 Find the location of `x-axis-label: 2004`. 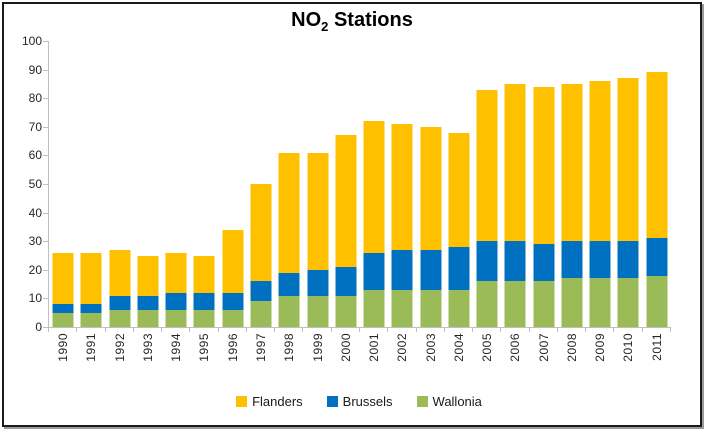

x-axis-label: 2004 is located at coordinates (458, 347).